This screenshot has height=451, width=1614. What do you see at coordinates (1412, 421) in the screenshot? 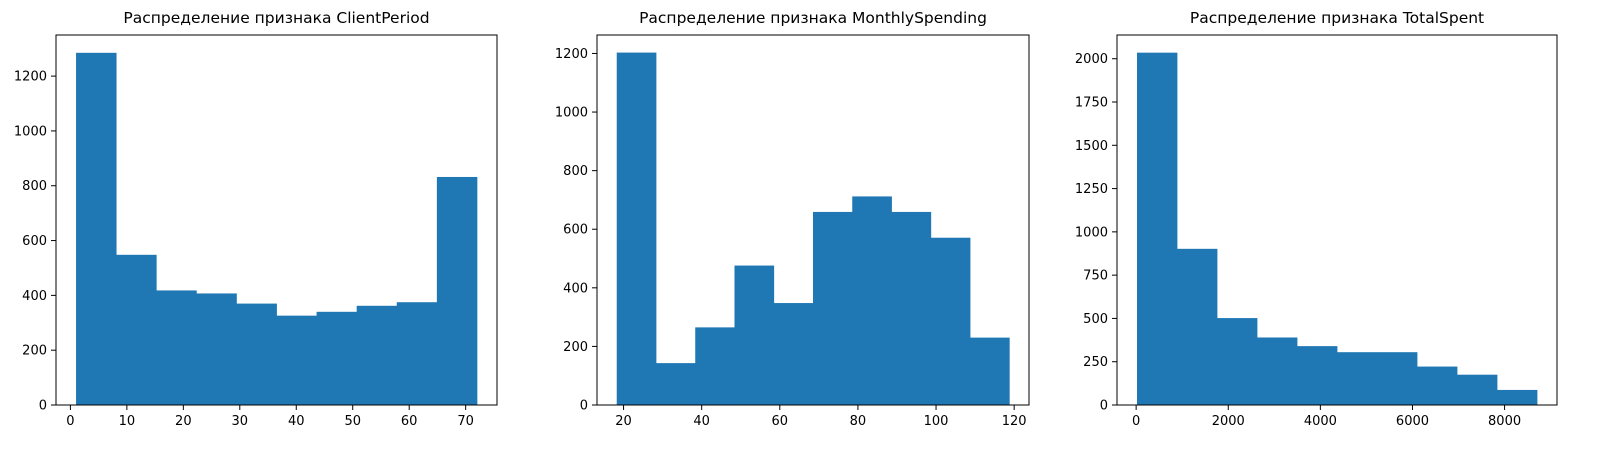
I see `x-tick-label: 6000` at bounding box center [1412, 421].